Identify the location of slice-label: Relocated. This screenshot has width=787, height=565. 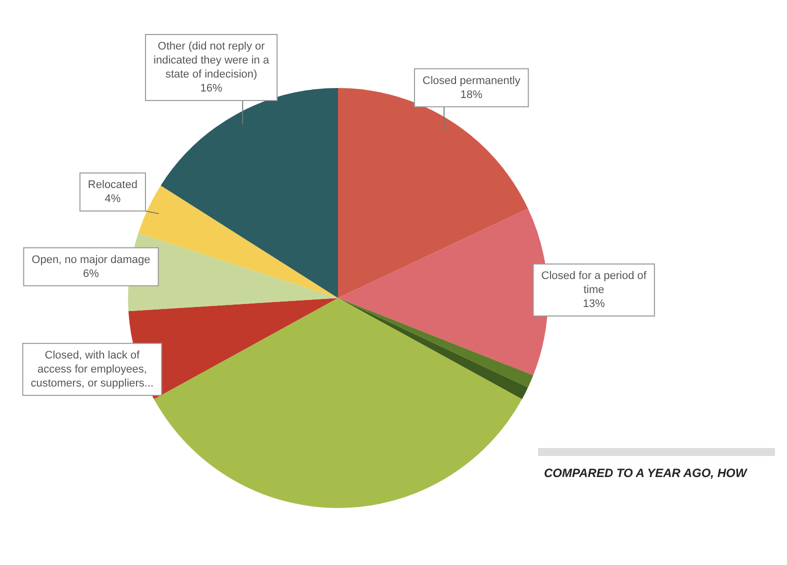
(113, 185).